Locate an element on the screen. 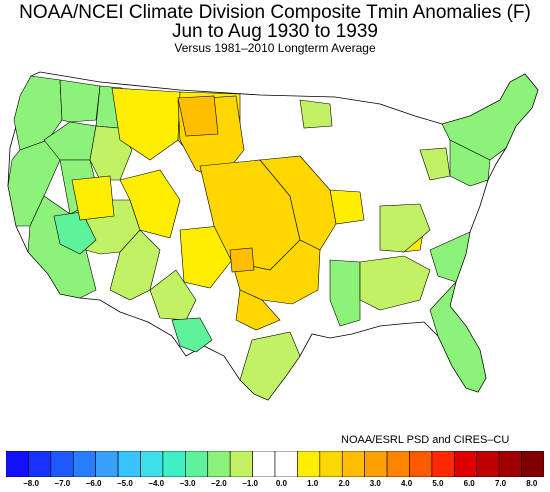 The width and height of the screenshot is (550, 492). map-subtitle-period: Jun to Aug 1930 to 1939 is located at coordinates (274, 31).